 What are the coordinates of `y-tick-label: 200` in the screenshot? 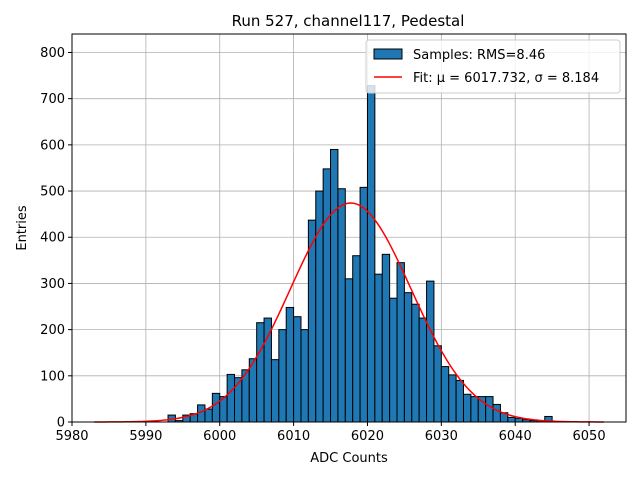 It's located at (52, 330).